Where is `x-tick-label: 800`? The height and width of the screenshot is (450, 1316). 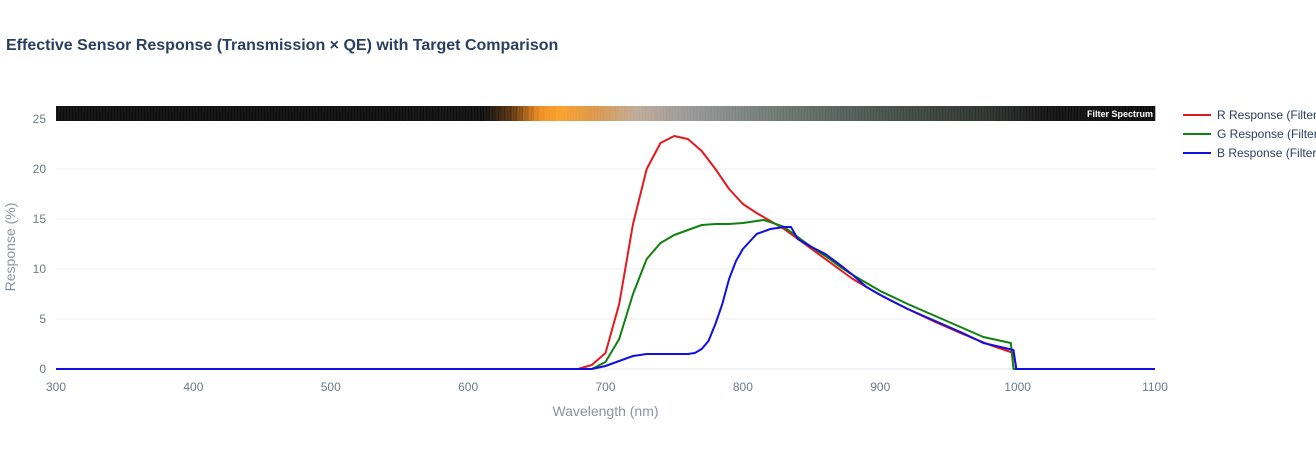 x-tick-label: 800 is located at coordinates (743, 387).